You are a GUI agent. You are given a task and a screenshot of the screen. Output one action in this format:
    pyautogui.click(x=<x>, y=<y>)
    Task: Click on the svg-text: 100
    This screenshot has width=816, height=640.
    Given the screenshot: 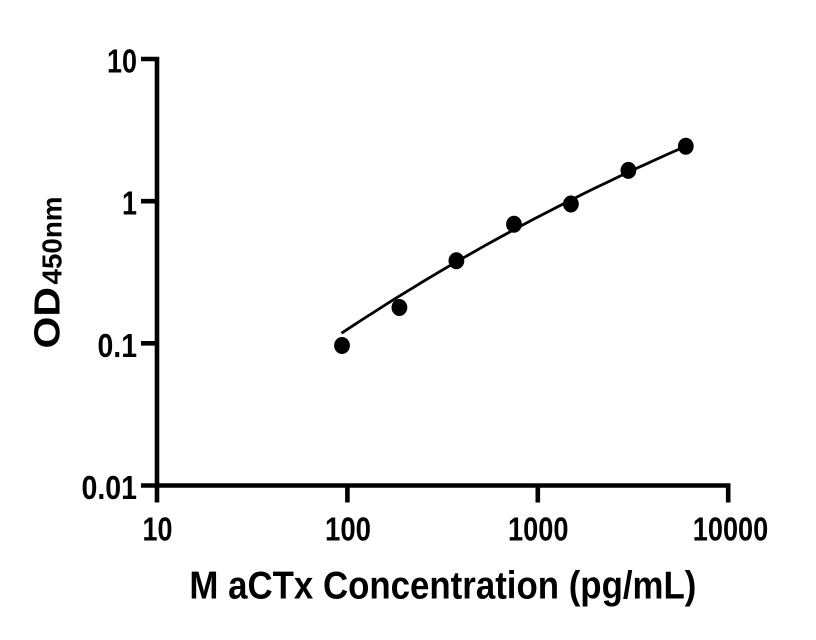 What is the action you would take?
    pyautogui.click(x=348, y=529)
    